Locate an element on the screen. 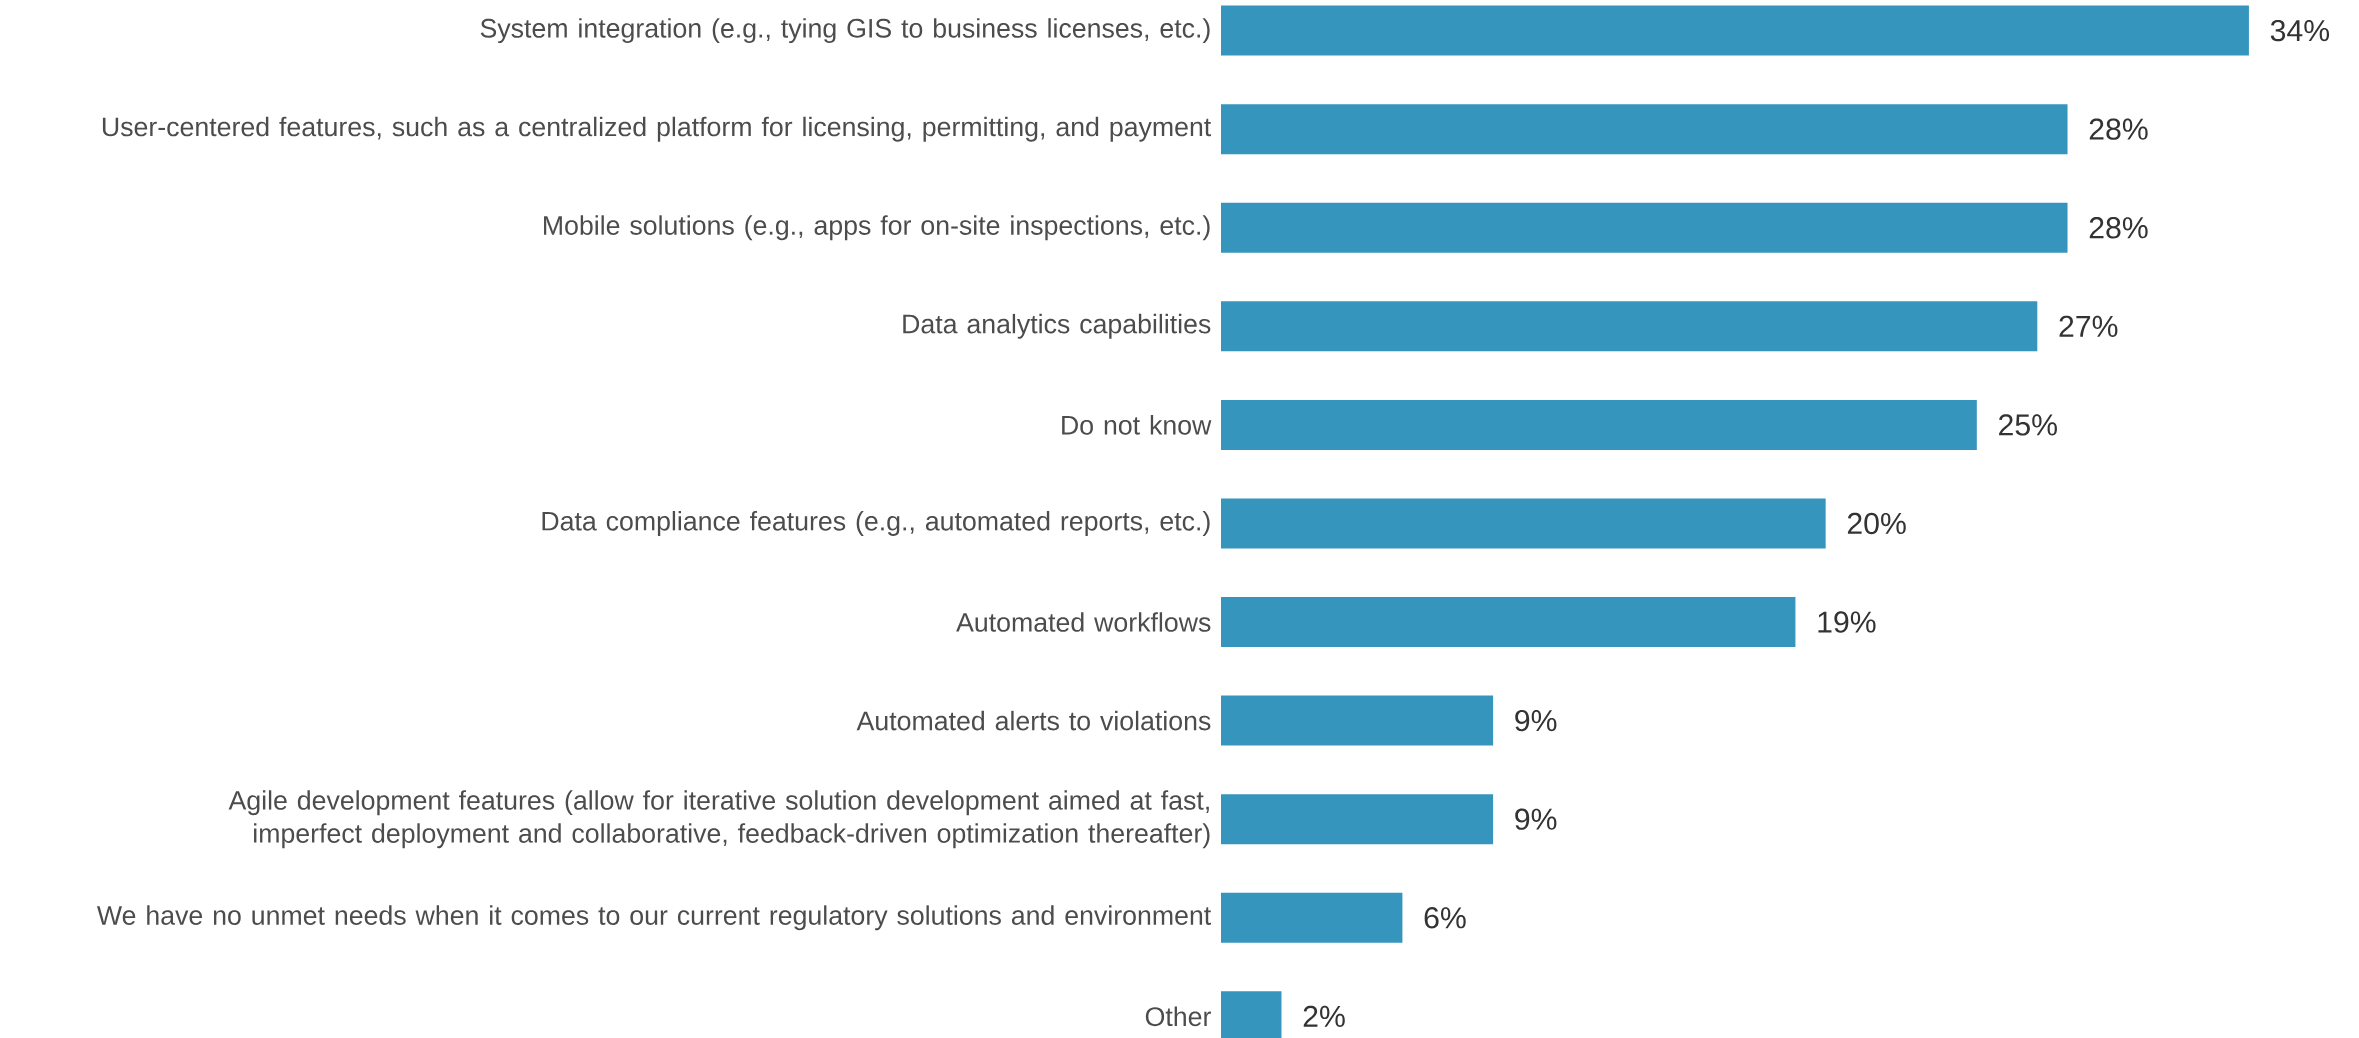 This screenshot has height=1038, width=2359. data-label: 20% is located at coordinates (1876, 523).